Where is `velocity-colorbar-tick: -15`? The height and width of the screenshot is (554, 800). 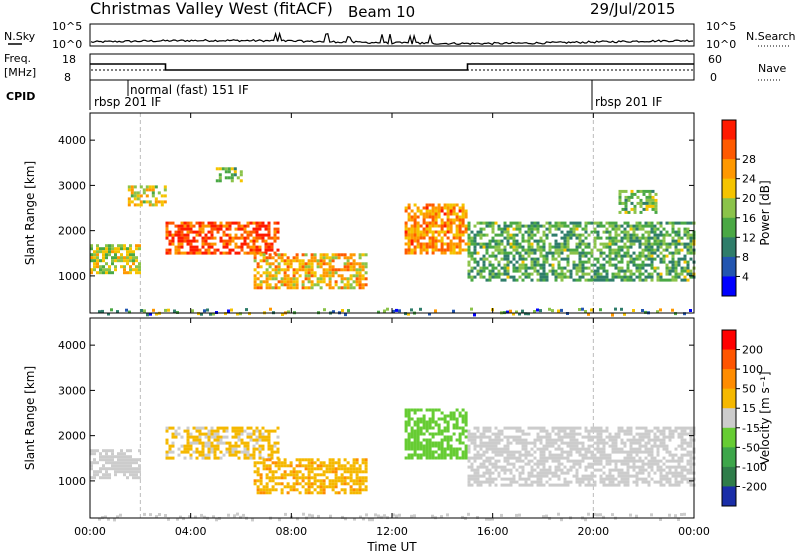
velocity-colorbar-tick: -15 is located at coordinates (751, 428).